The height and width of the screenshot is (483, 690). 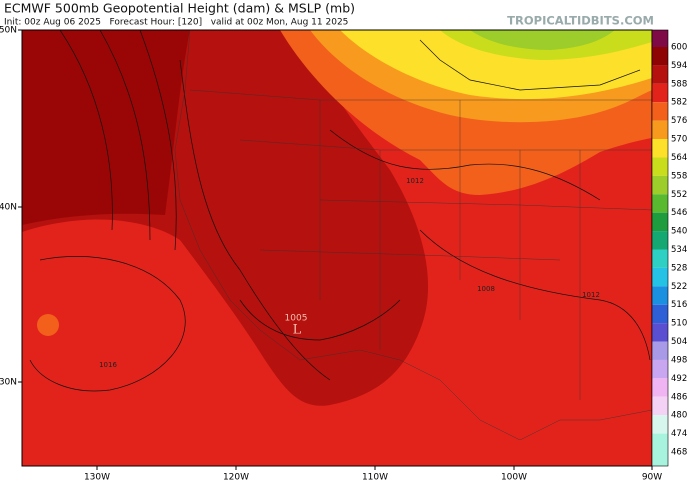 What do you see at coordinates (679, 287) in the screenshot?
I see `colorbar-label: 522` at bounding box center [679, 287].